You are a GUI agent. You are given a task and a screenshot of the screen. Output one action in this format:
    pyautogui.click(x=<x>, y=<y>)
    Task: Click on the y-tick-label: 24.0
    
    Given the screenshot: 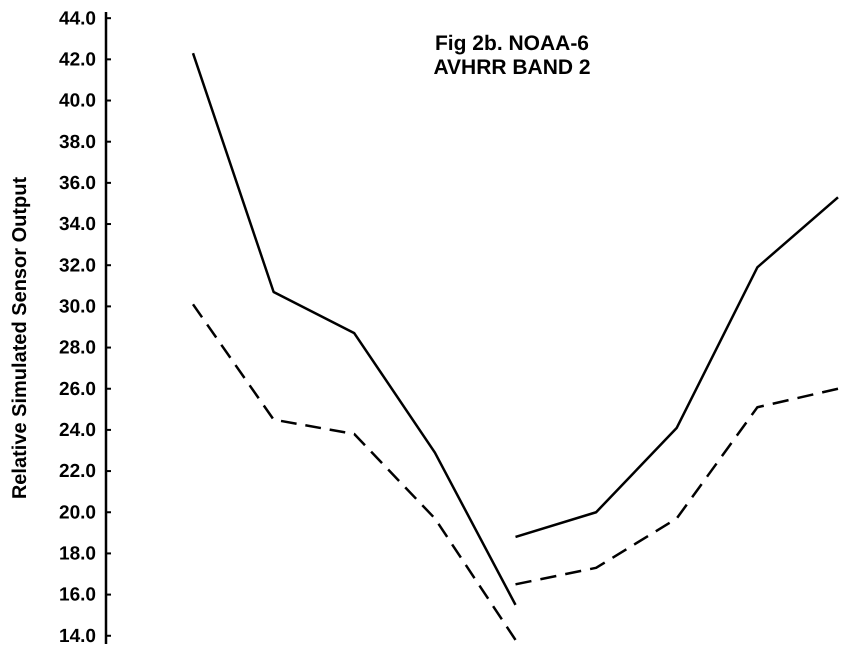 What is the action you would take?
    pyautogui.click(x=77, y=430)
    